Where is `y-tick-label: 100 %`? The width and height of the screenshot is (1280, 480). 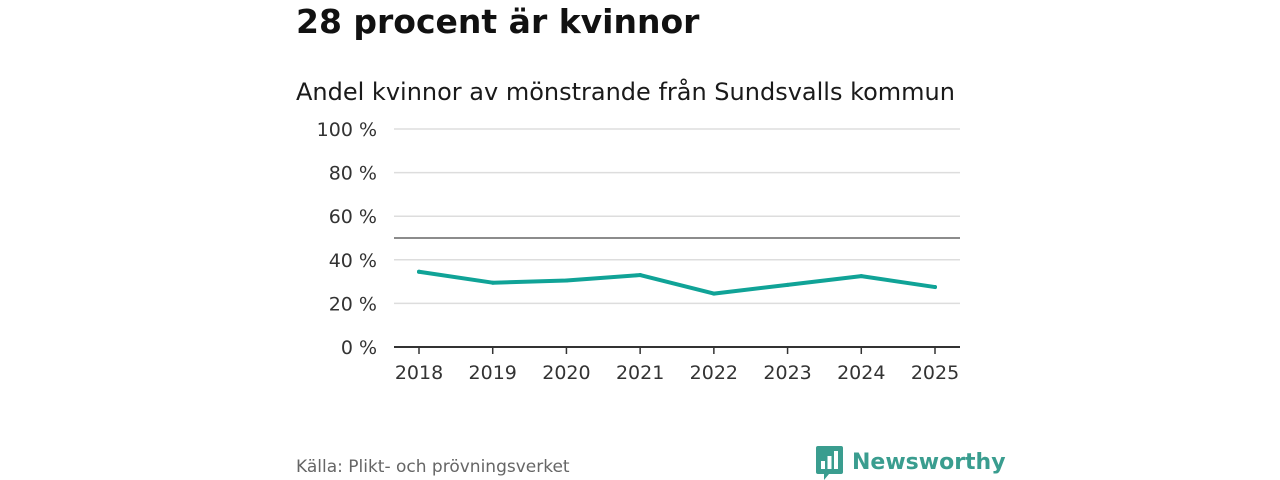 y-tick-label: 100 % is located at coordinates (347, 130).